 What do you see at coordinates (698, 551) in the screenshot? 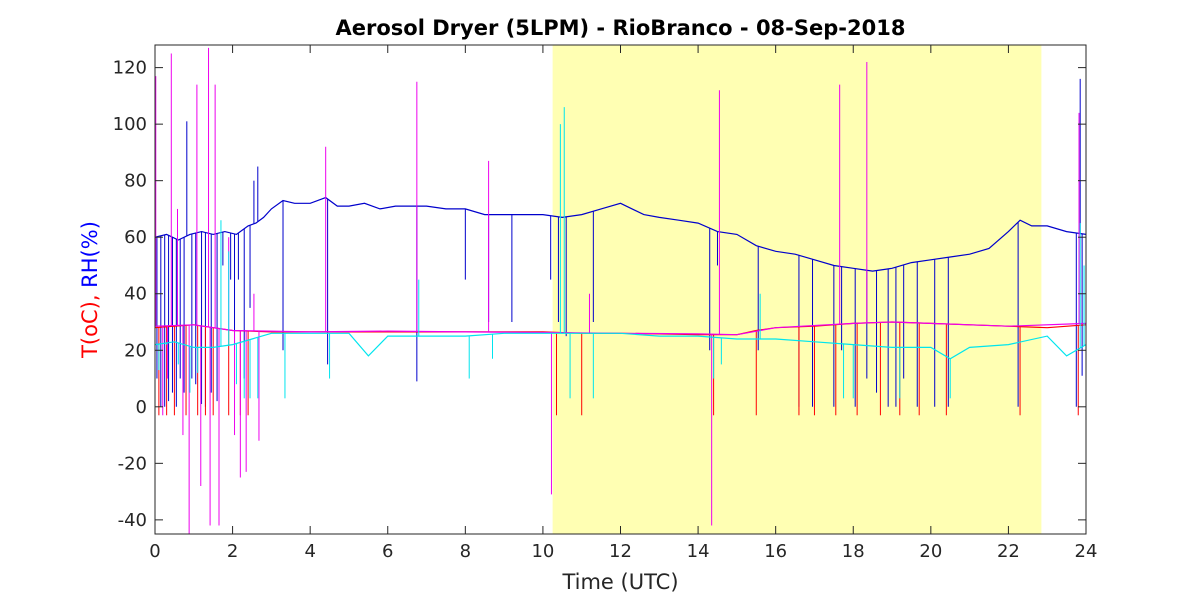
I see `x-tick-label: 14` at bounding box center [698, 551].